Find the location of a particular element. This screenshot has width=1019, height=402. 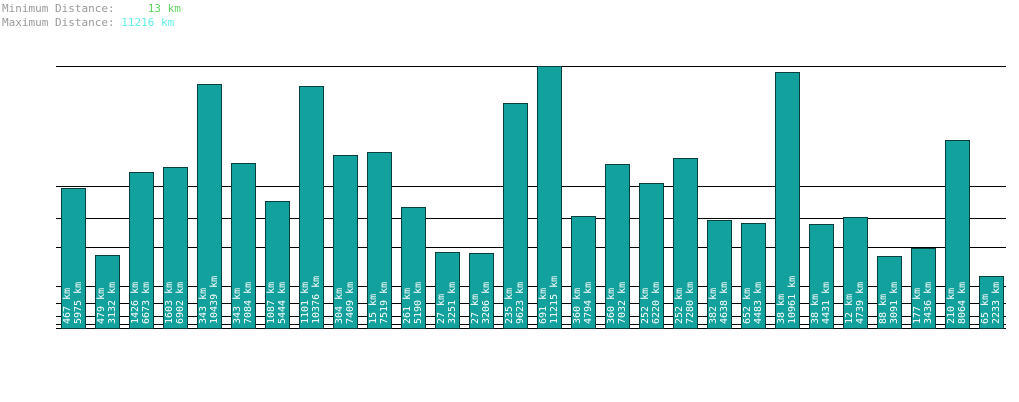

distance-bar-group: 38 km 10961 km is located at coordinates (787, 200).